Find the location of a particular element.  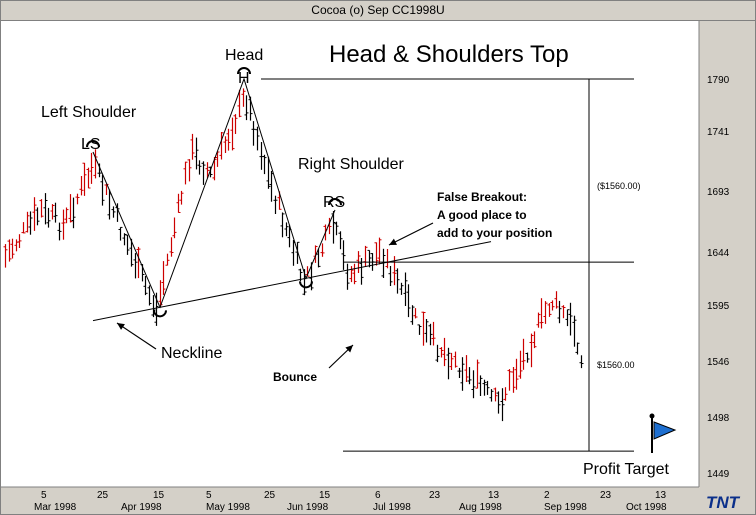

x-day-tick: 2 is located at coordinates (547, 495).